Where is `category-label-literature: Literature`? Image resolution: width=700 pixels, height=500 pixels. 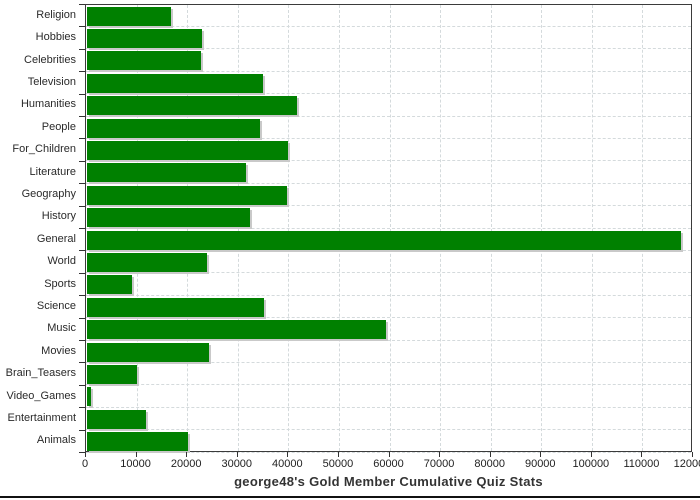
category-label-literature: Literature is located at coordinates (52, 171).